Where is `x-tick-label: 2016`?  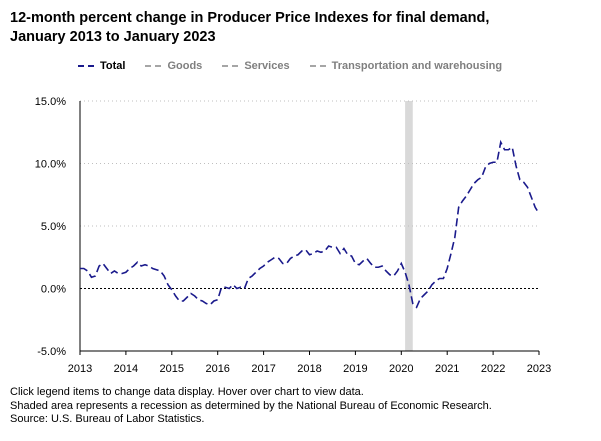 x-tick-label: 2016 is located at coordinates (217, 369).